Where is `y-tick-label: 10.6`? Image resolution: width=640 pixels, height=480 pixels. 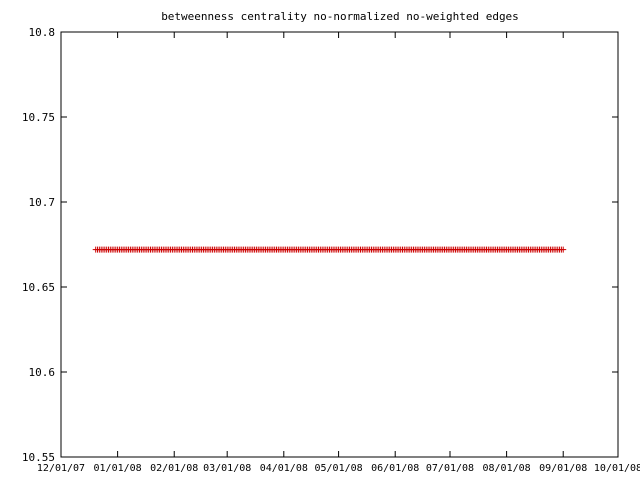
y-tick-label: 10.6 is located at coordinates (42, 372).